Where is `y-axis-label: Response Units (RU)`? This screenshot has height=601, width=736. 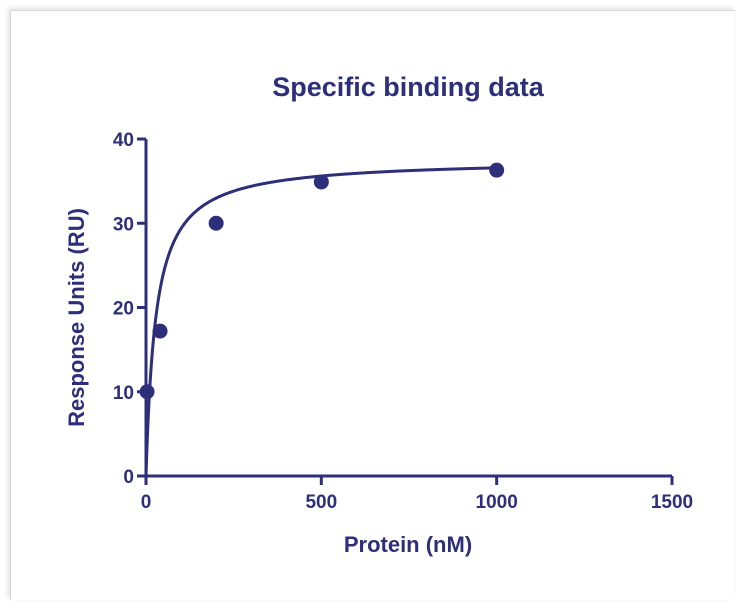
y-axis-label: Response Units (RU) is located at coordinates (76, 317).